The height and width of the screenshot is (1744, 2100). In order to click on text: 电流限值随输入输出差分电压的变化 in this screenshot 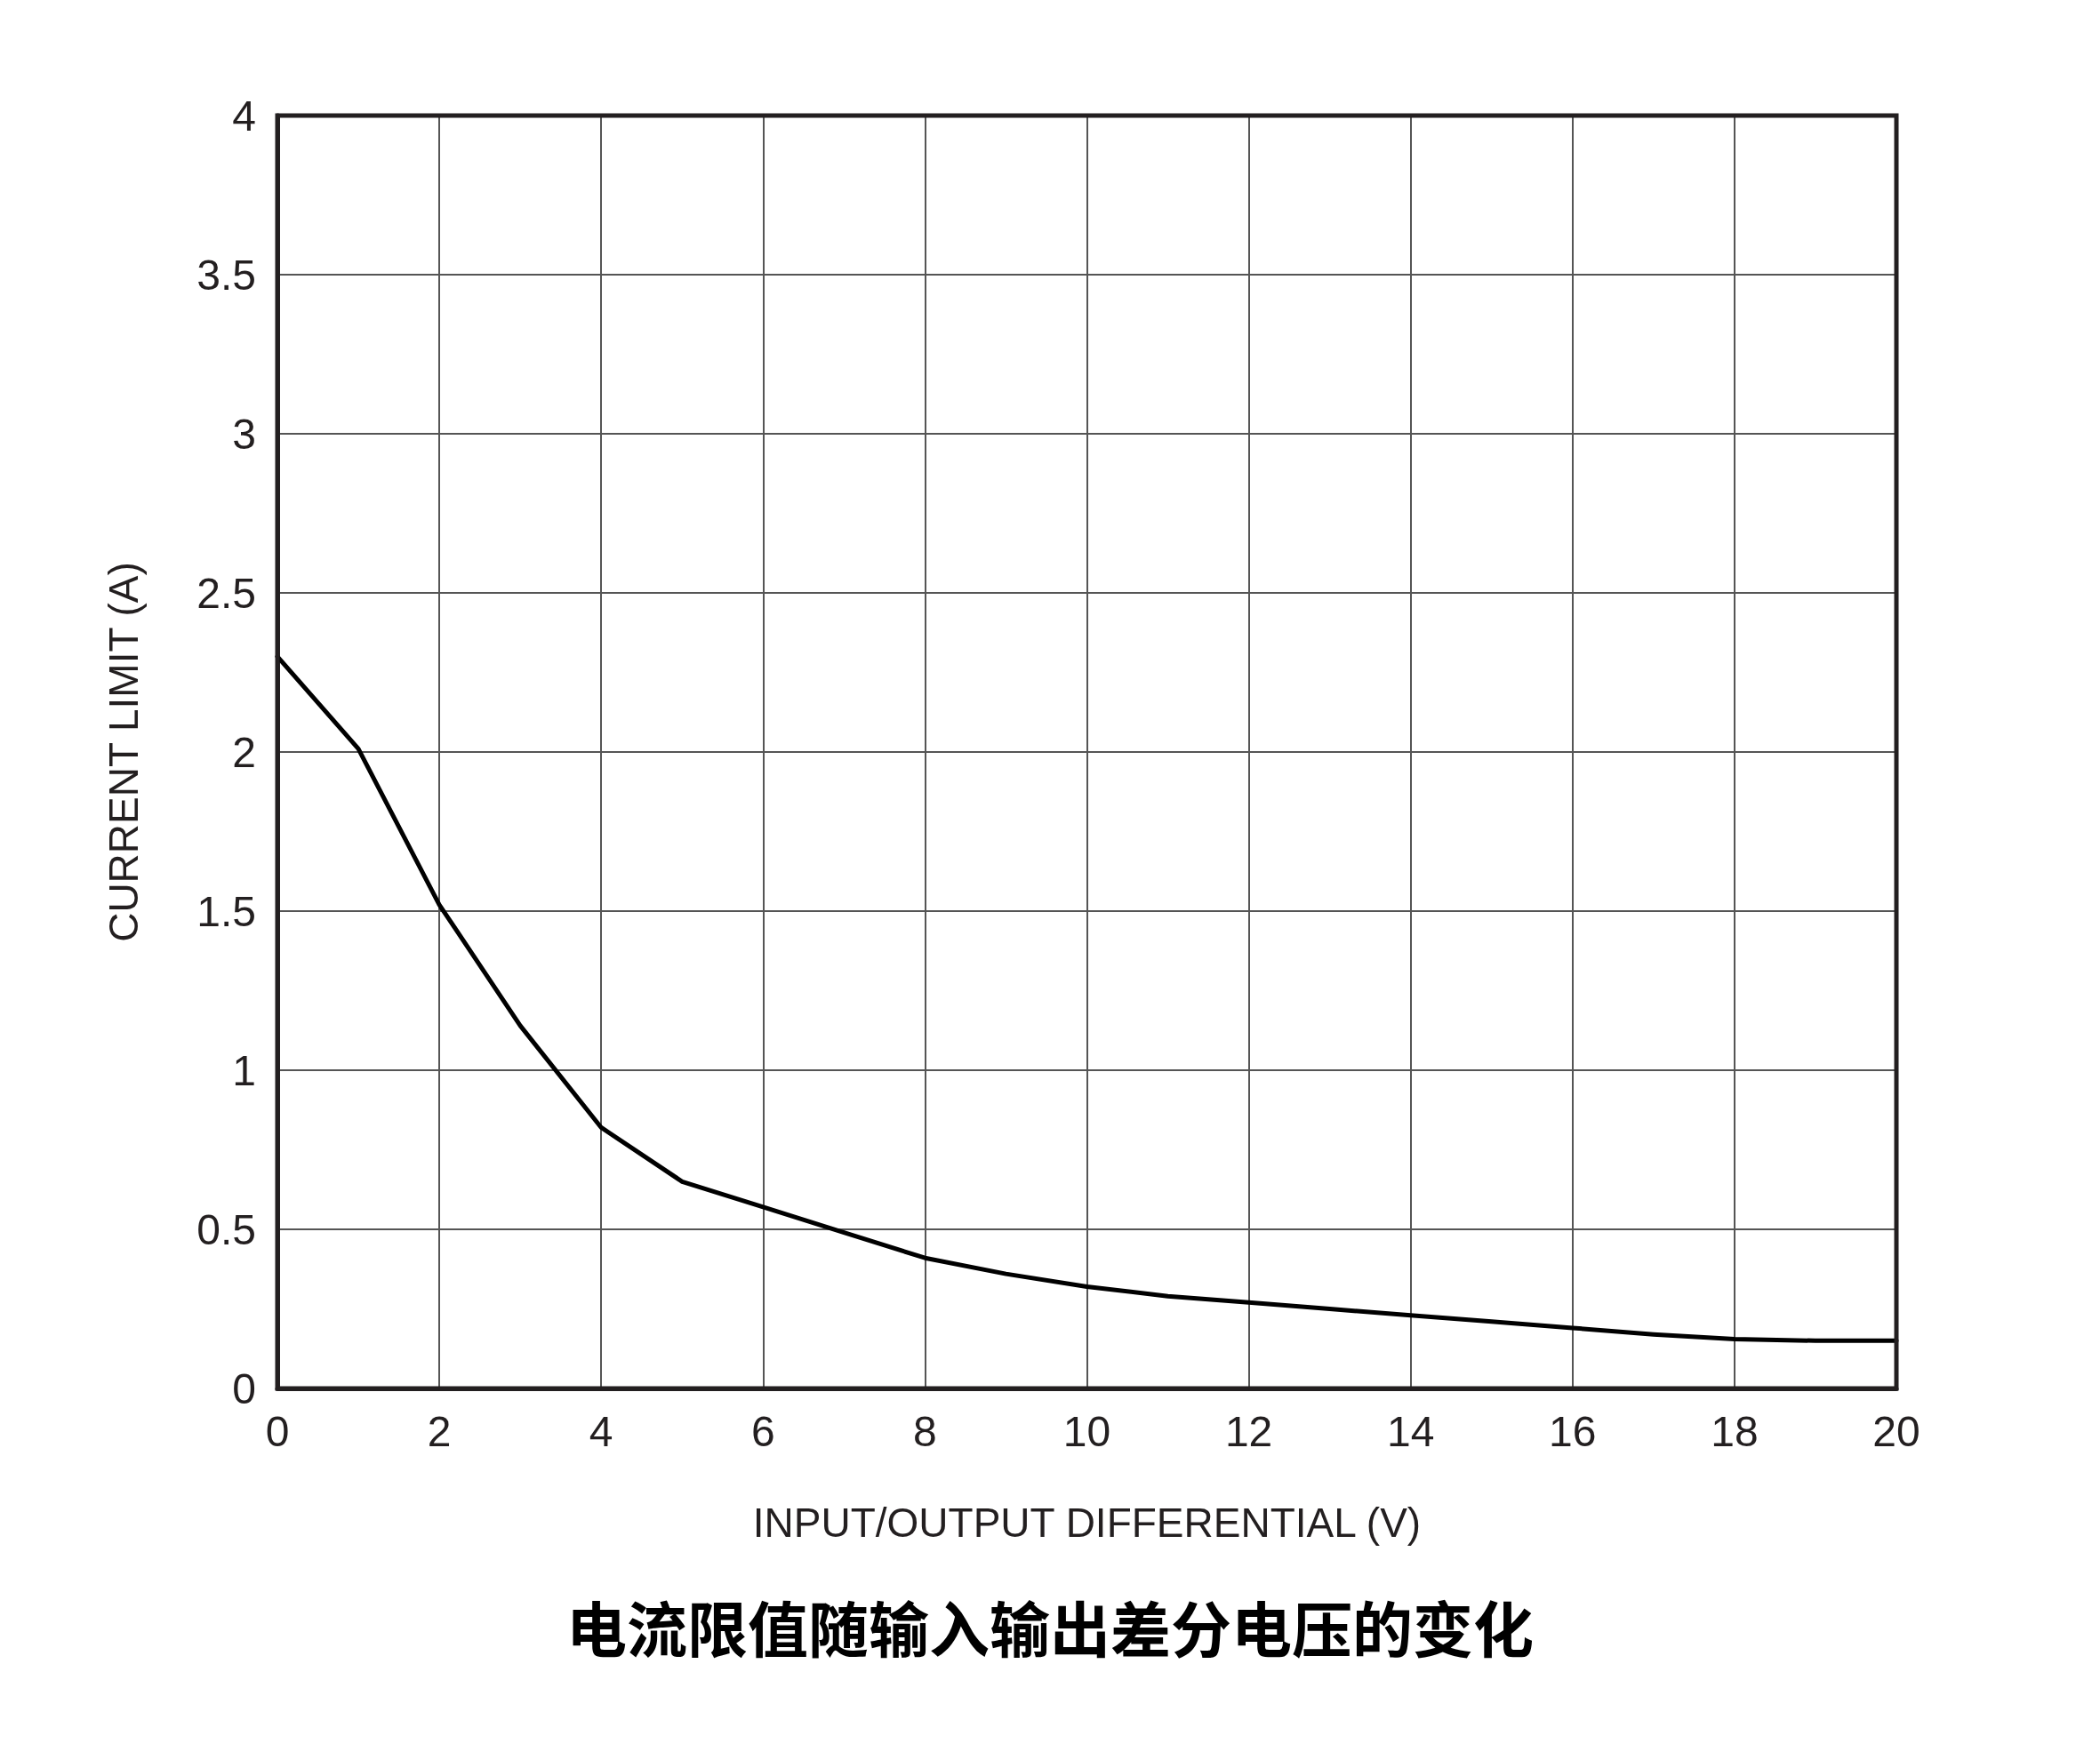, I will do `click(1050, 1625)`.